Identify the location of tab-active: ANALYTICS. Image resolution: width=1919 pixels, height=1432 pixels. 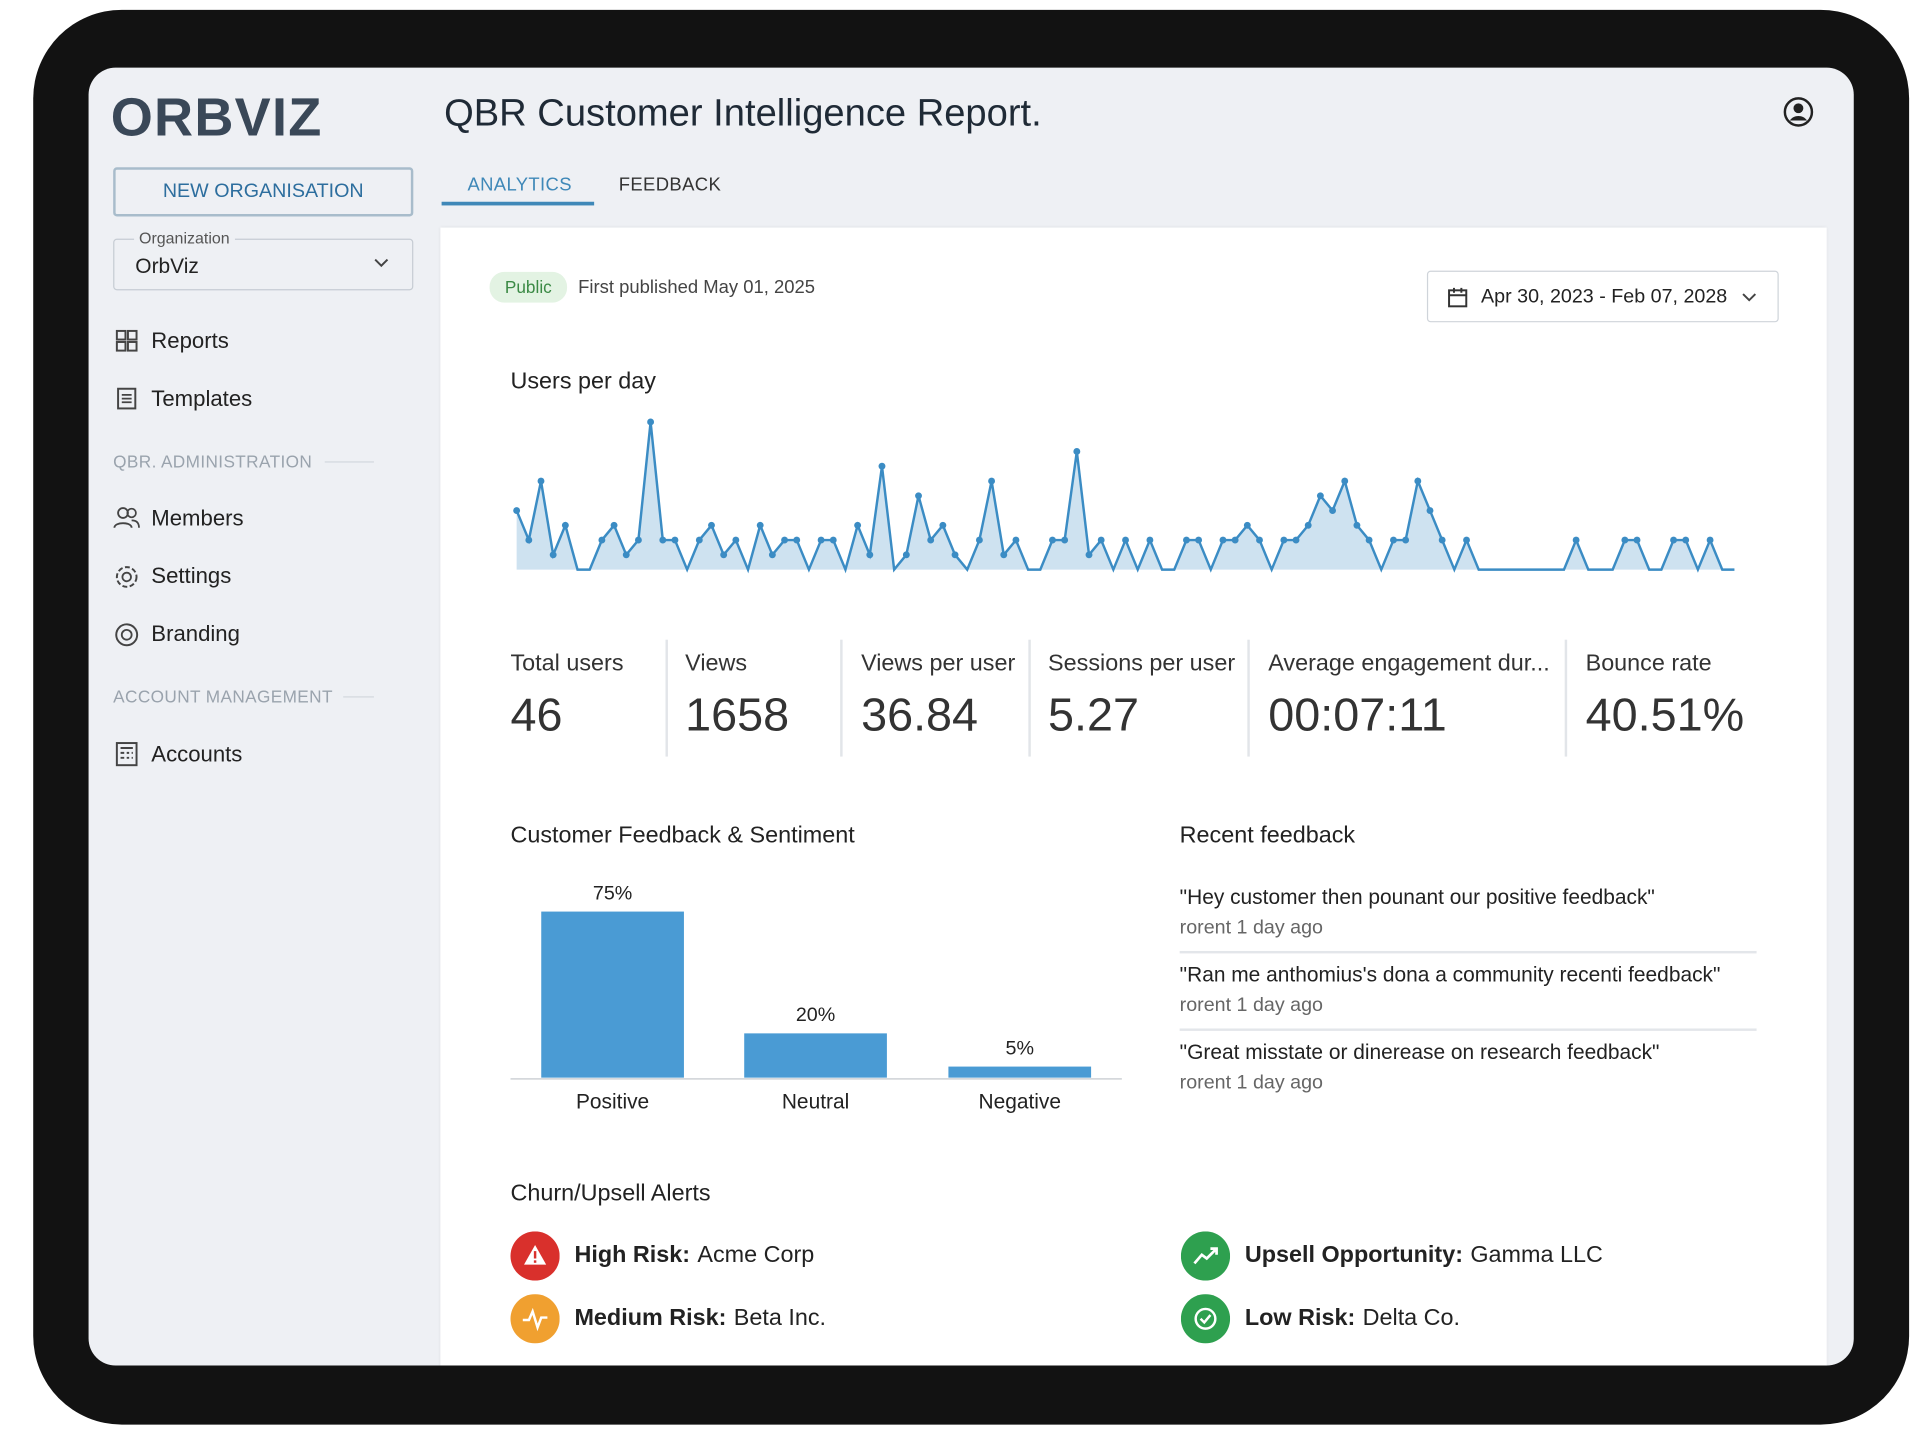
(519, 185).